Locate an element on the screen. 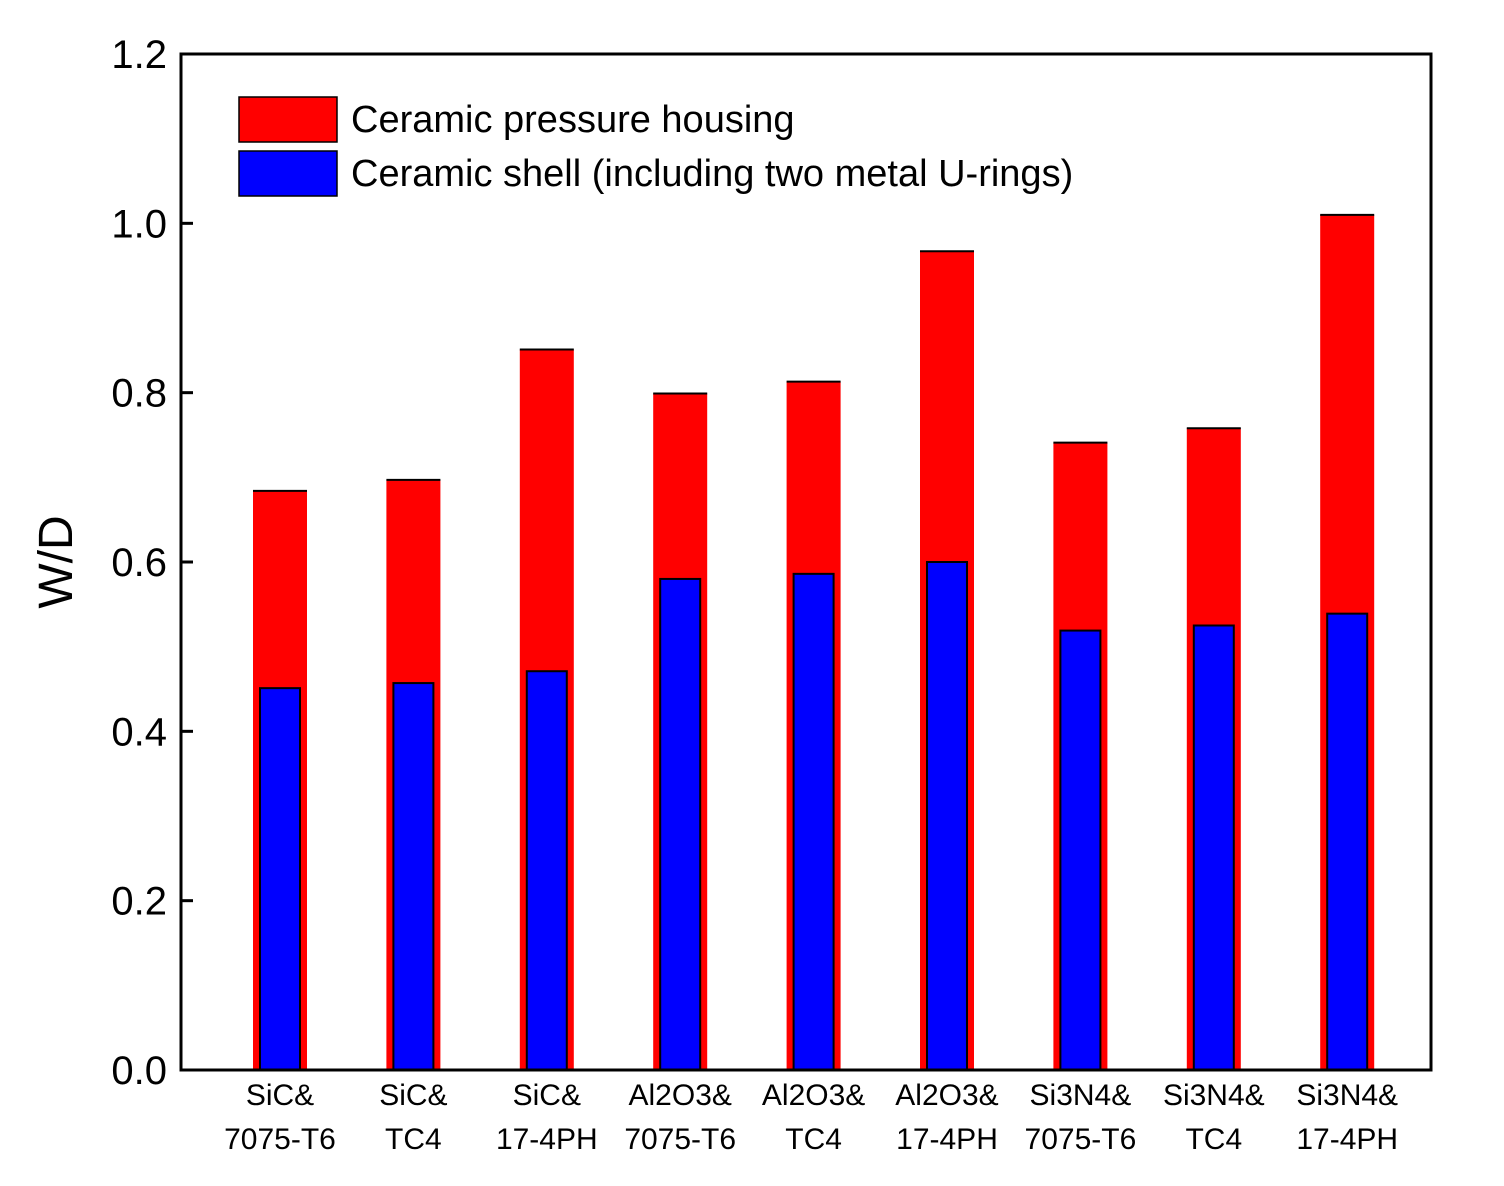 This screenshot has height=1186, width=1504. legend-label: Ceramic pressure housing is located at coordinates (573, 120).